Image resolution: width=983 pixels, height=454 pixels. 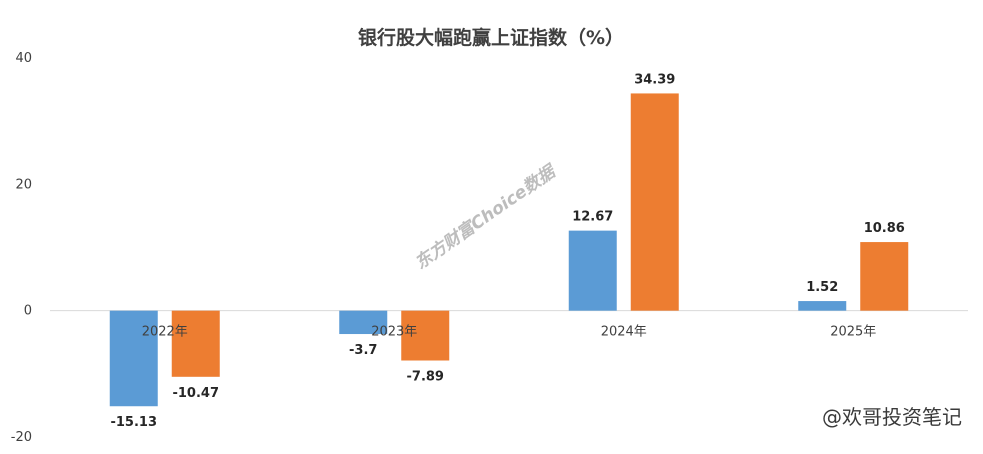 I want to click on x-category-label: 2024年, so click(x=624, y=332).